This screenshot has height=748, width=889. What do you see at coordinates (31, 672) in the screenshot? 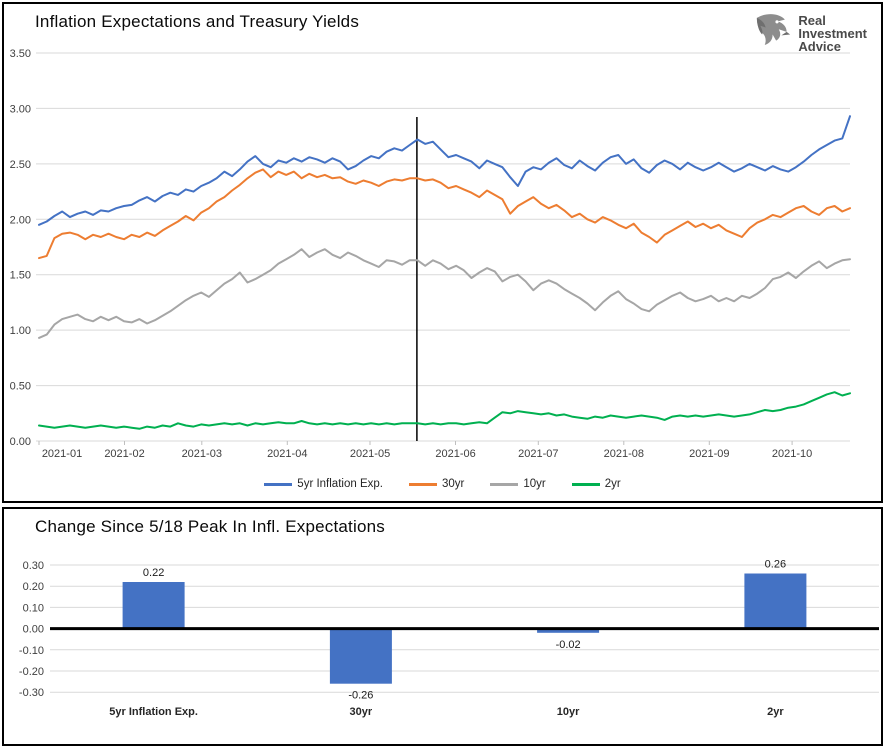
I see `y-axis-tick-label: -0.20` at bounding box center [31, 672].